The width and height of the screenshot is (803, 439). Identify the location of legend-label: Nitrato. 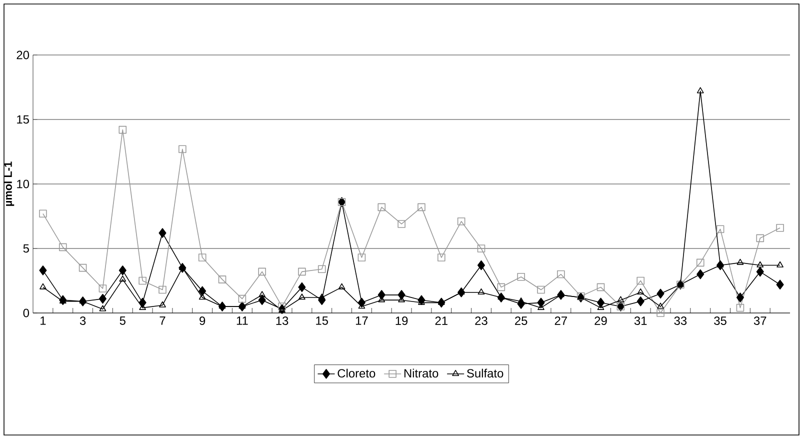
(421, 373).